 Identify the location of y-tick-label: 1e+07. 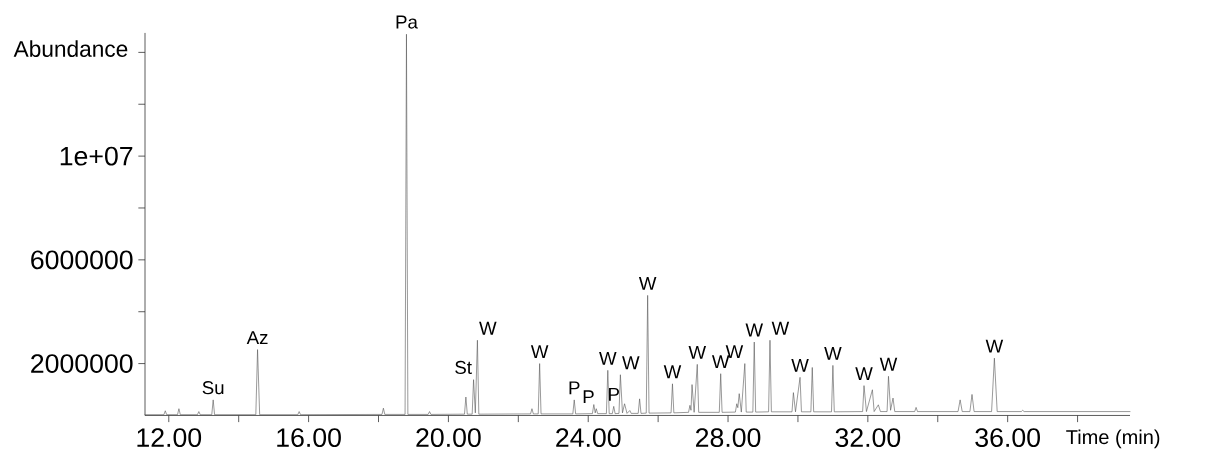
(96, 156).